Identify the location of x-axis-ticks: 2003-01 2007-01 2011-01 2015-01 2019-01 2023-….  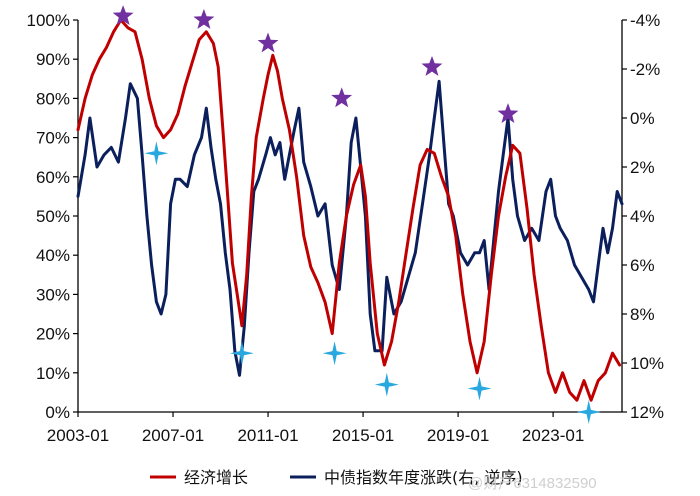
(315, 428).